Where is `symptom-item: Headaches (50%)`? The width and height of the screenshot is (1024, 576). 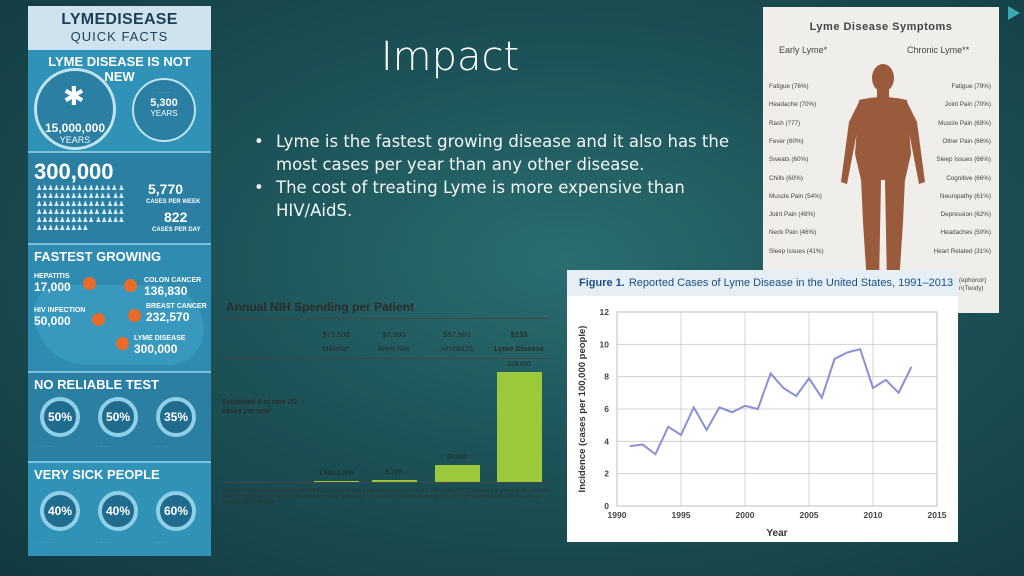
symptom-item: Headaches (50%) is located at coordinates (965, 233).